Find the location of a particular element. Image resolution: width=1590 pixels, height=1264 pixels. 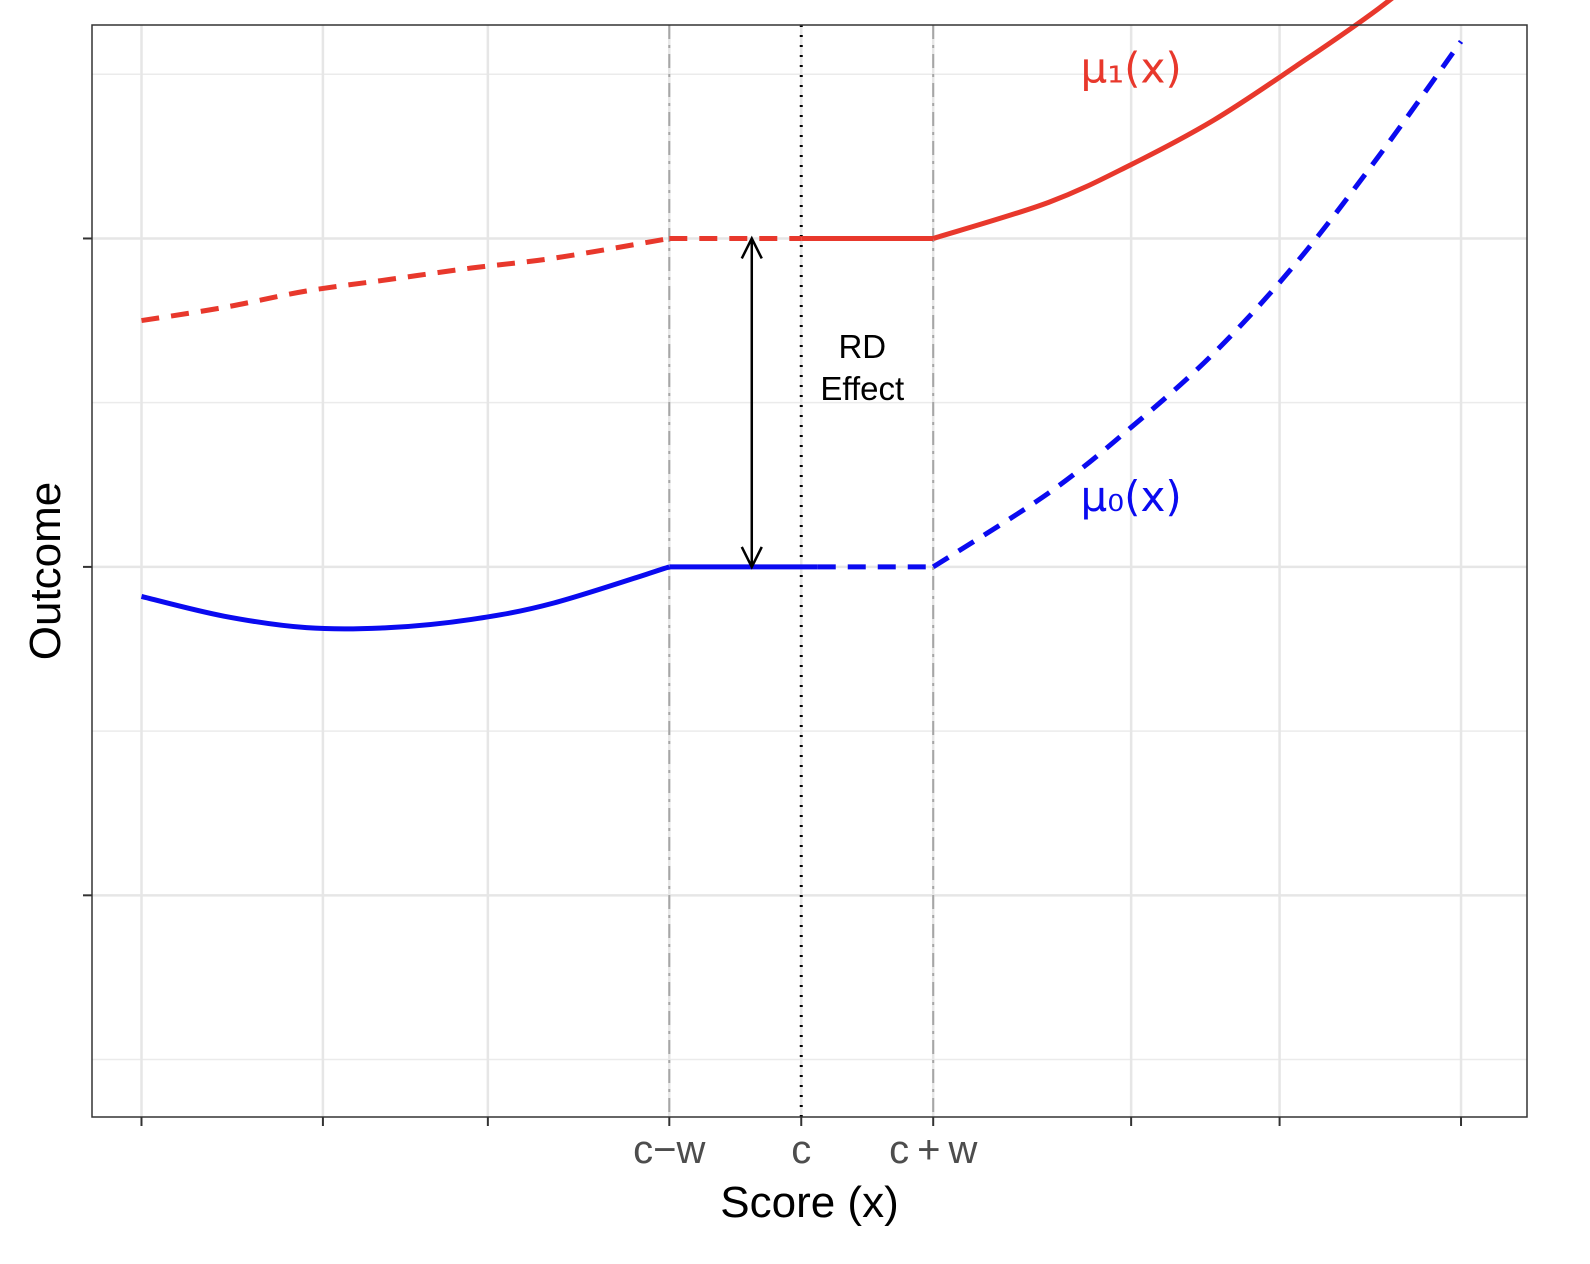

rd-effect-arrow-head-top is located at coordinates (751, 247).